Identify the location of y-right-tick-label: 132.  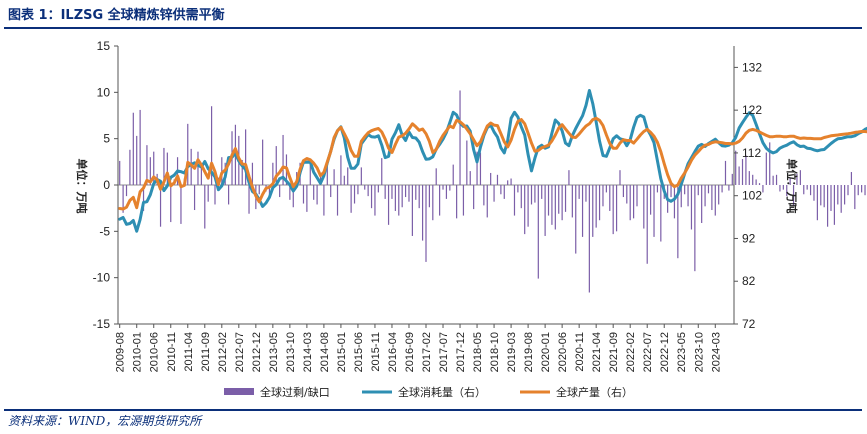
(752, 67).